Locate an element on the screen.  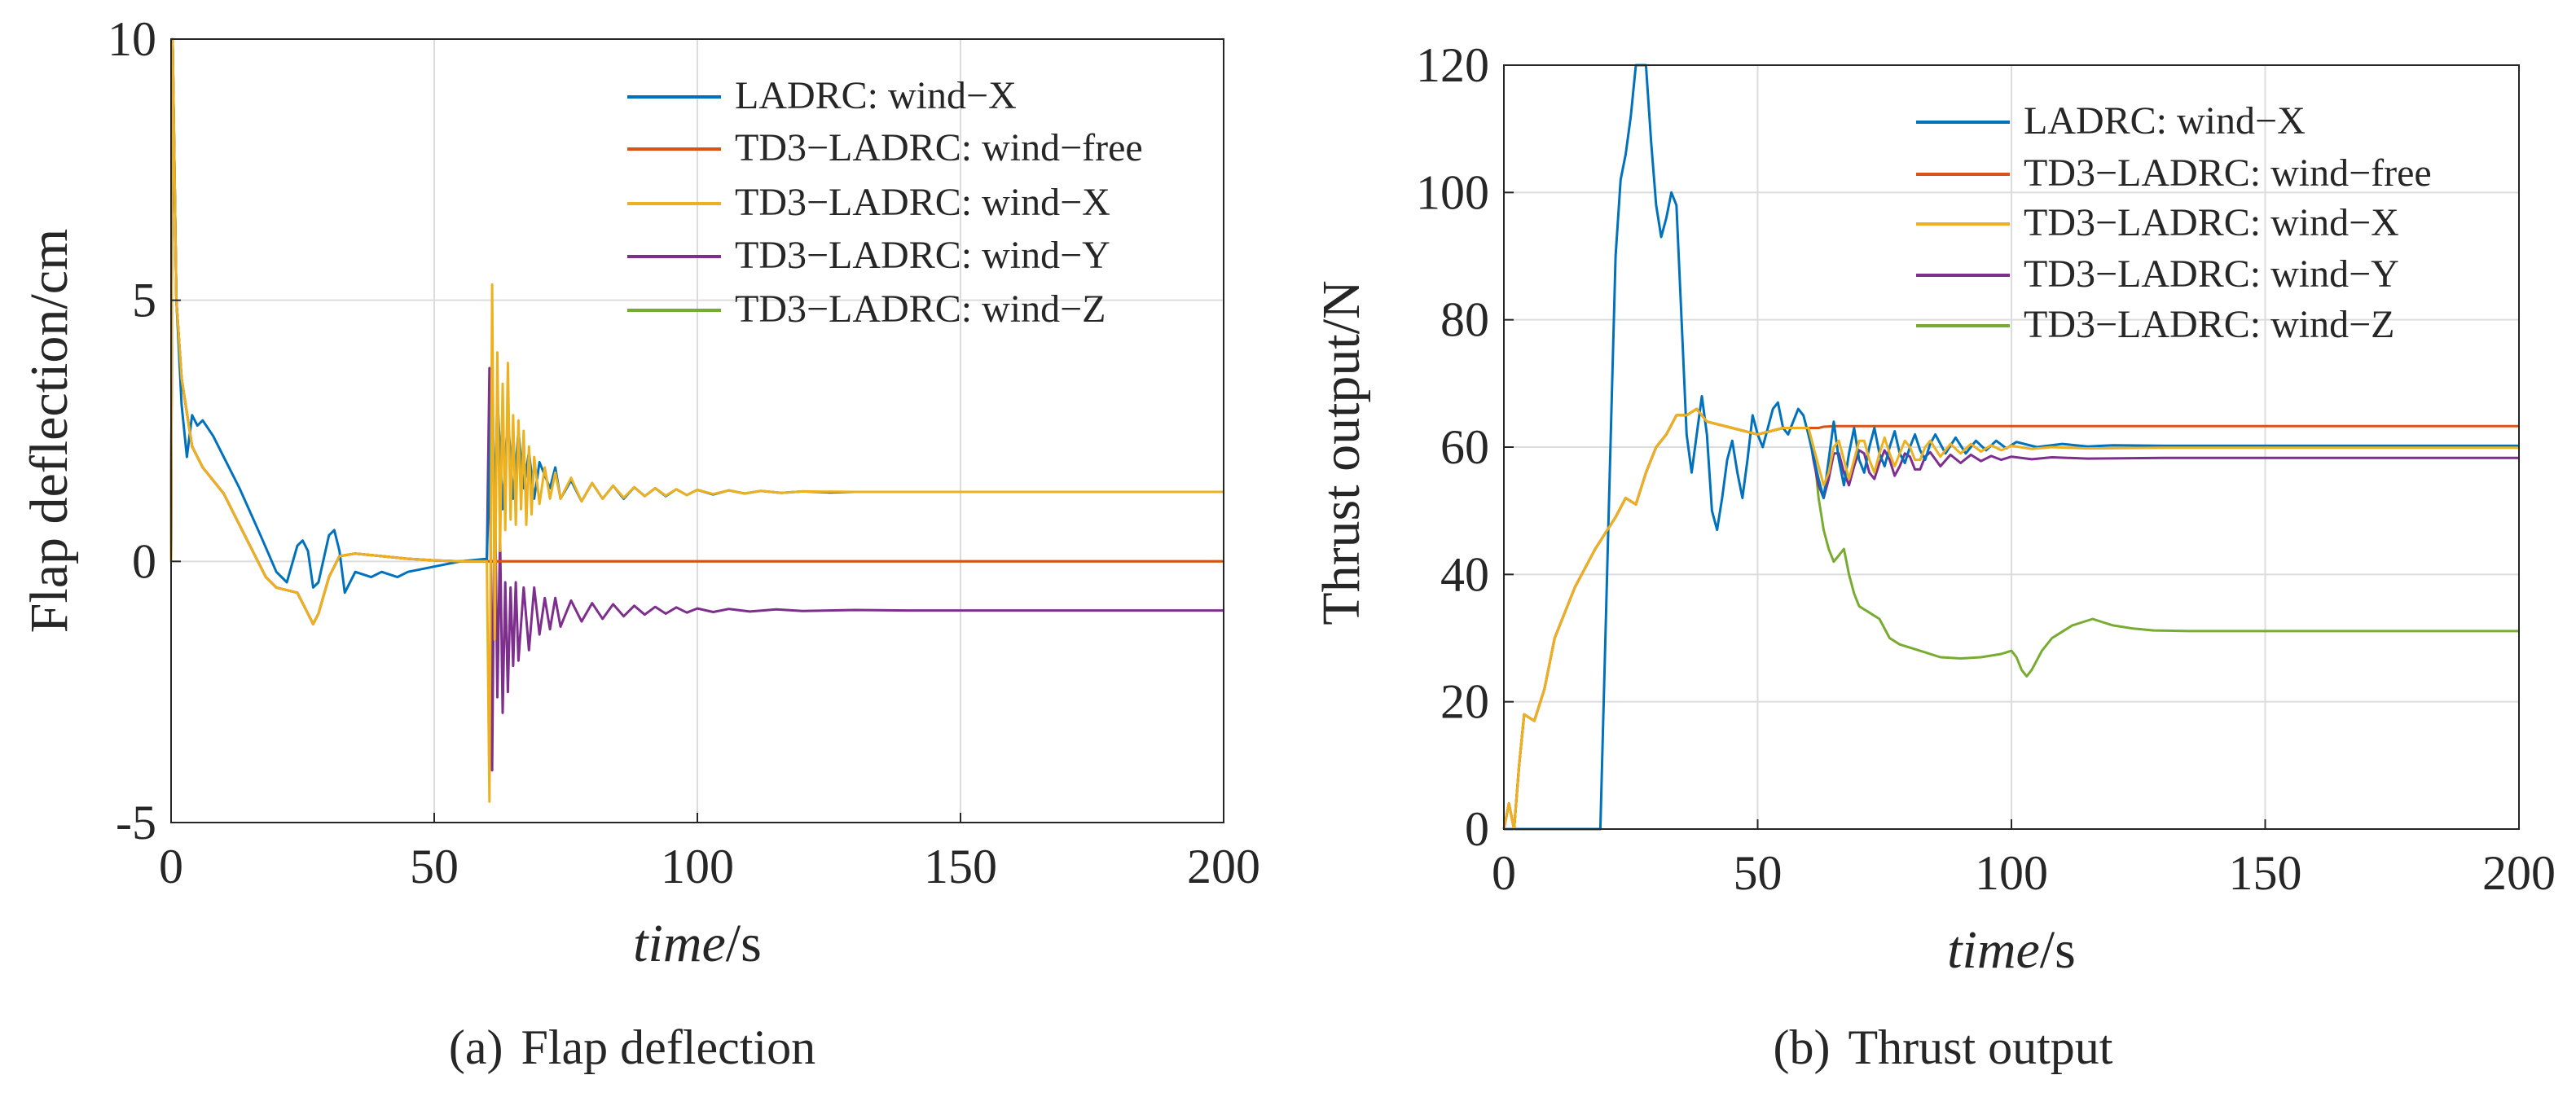
panel-b-legend-label-td3-wind-z: TD3−LADRC: wind−Z is located at coordinates (2209, 324).